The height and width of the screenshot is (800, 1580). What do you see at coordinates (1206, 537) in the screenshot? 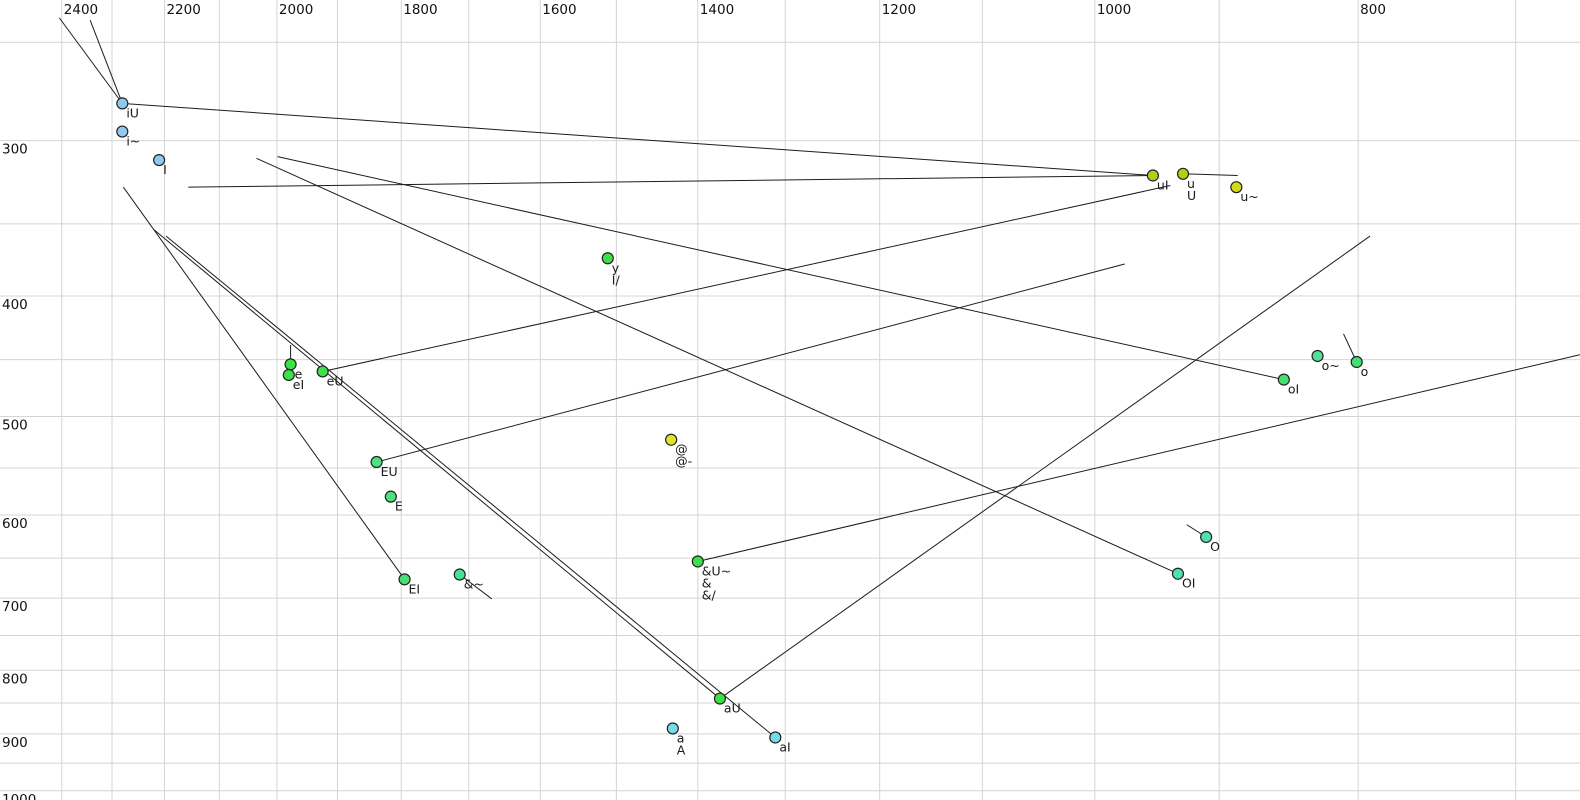
I see `vowel-point-O` at bounding box center [1206, 537].